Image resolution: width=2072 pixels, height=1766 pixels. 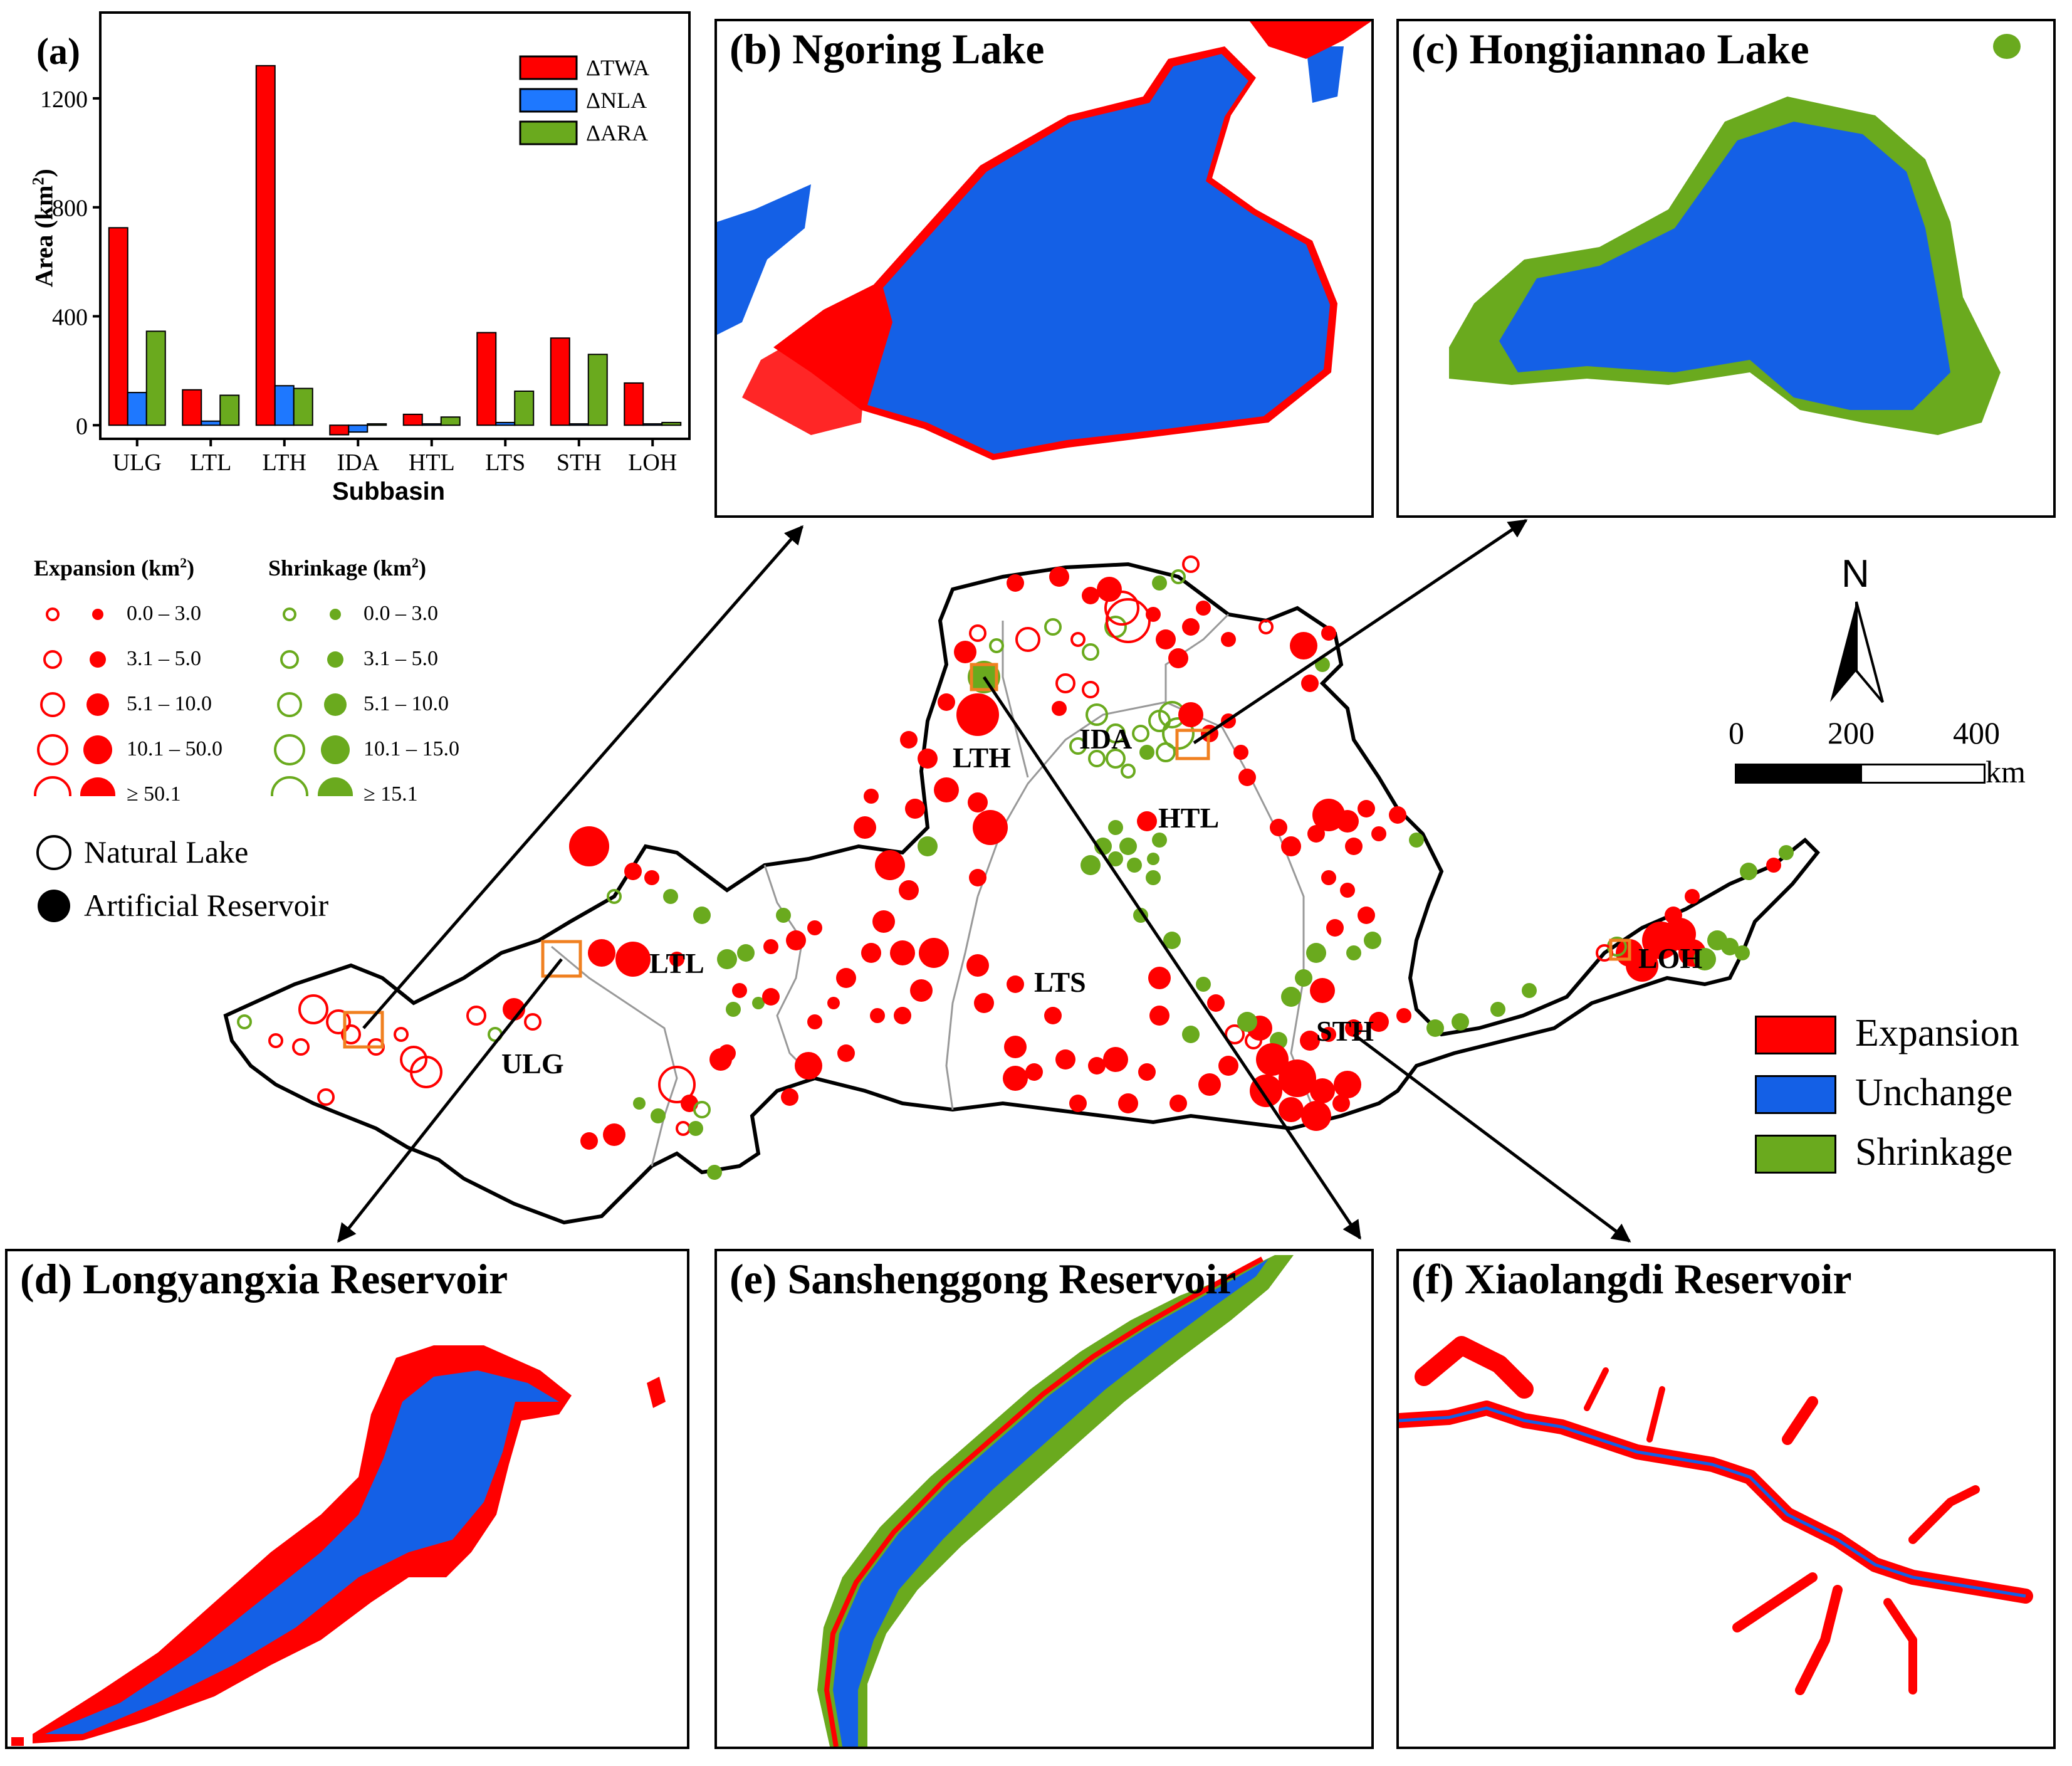 What do you see at coordinates (347, 1499) in the screenshot?
I see `panel-d: (d) Longyangxia Reservoir` at bounding box center [347, 1499].